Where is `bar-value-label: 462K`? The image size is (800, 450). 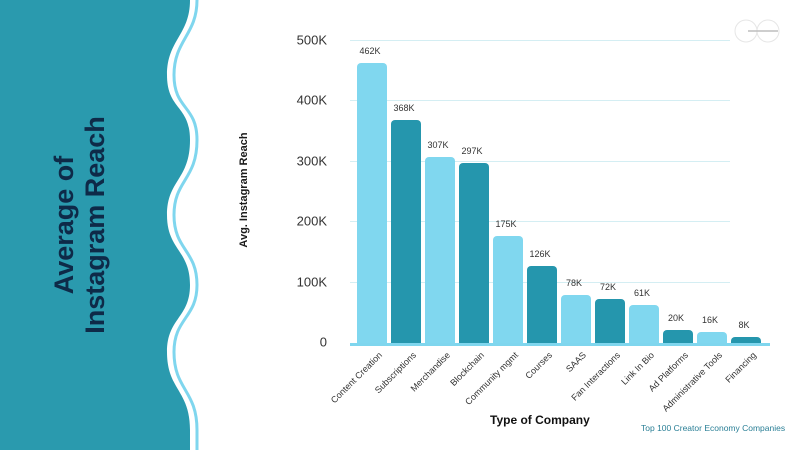 bar-value-label: 462K is located at coordinates (370, 50).